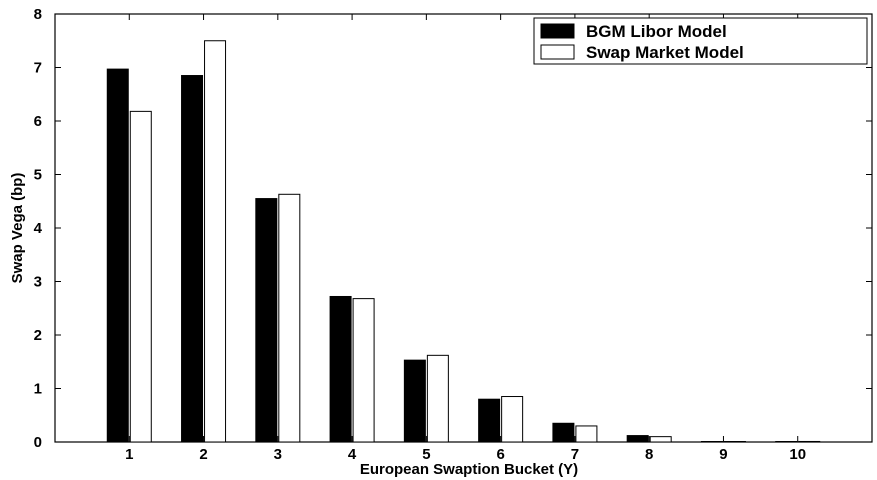 This screenshot has height=480, width=877. Describe the element at coordinates (656, 31) in the screenshot. I see `legend-label-bgm: BGM Libor Model` at that location.